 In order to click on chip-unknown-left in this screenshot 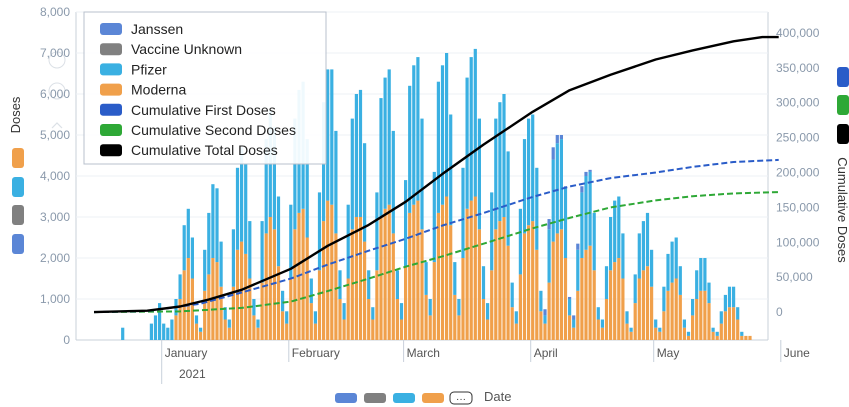, I will do `click(18, 215)`.